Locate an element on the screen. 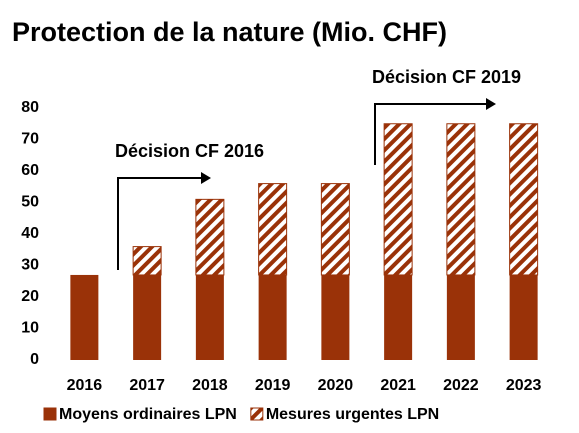  y-tick-label: 80 is located at coordinates (30, 107).